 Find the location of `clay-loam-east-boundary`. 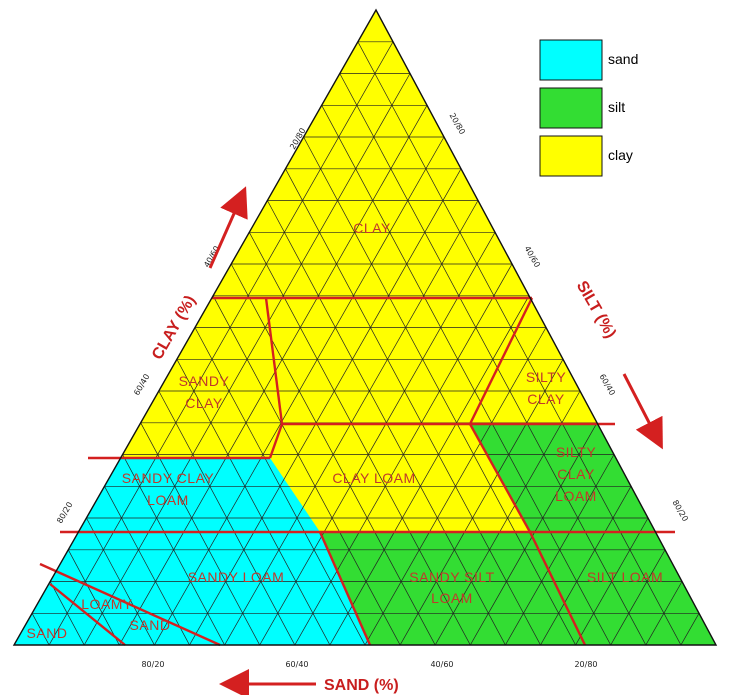

clay-loam-east-boundary is located at coordinates (500, 478).